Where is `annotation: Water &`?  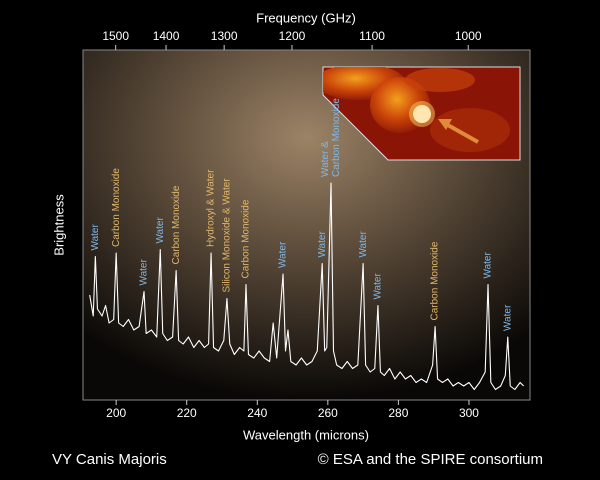
annotation: Water & is located at coordinates (325, 159).